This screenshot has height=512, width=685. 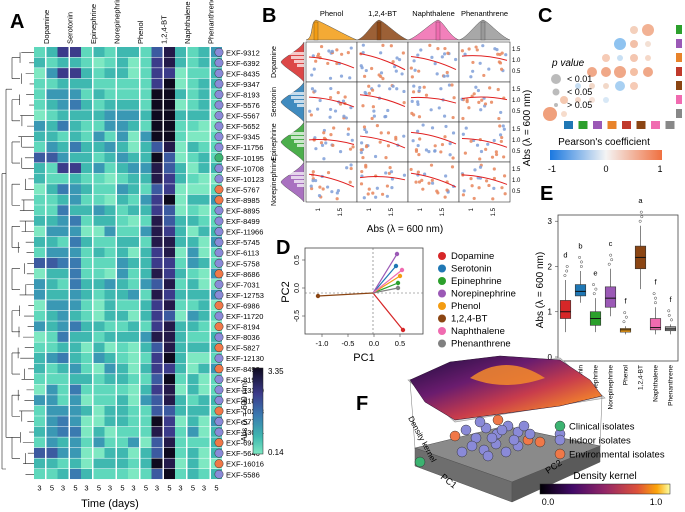 What do you see at coordinates (69, 28) in the screenshot?
I see `column-header: Serotonin` at bounding box center [69, 28].